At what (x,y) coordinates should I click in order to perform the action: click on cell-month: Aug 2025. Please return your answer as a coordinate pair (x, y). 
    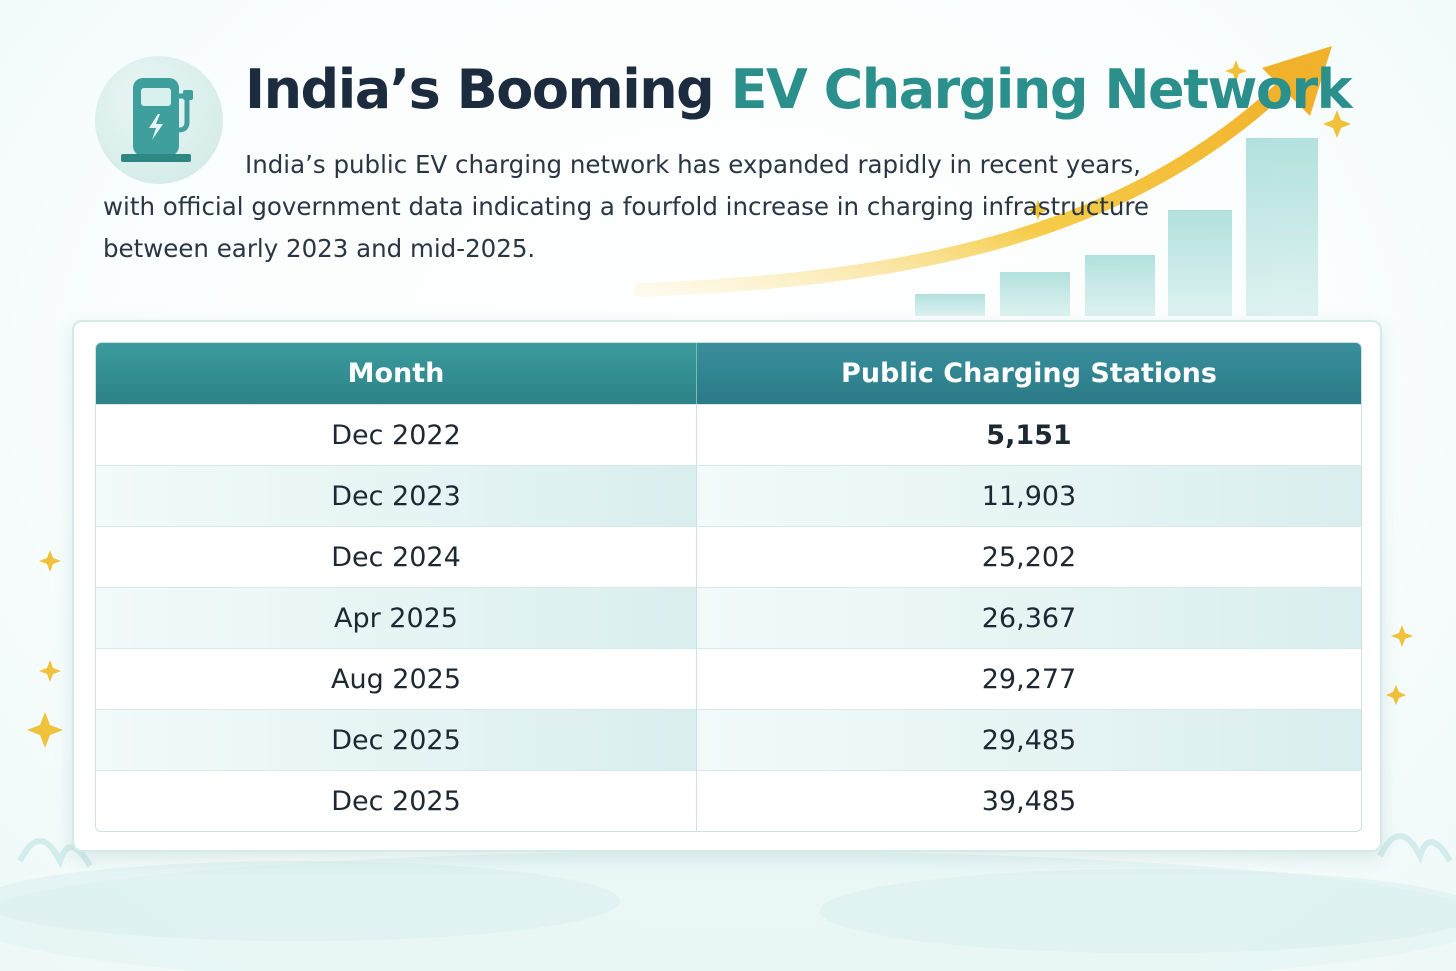
    Looking at the image, I should click on (396, 678).